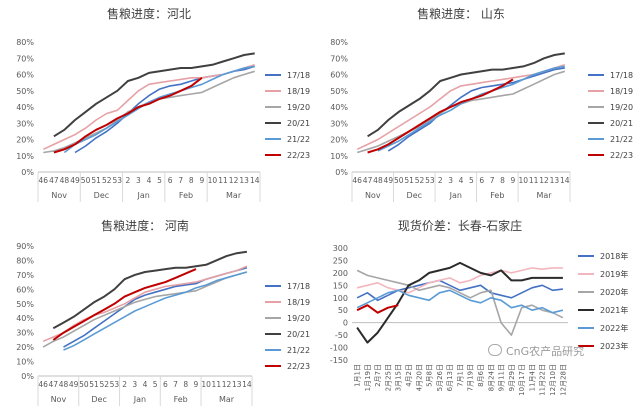 Image resolution: width=640 pixels, height=409 pixels. What do you see at coordinates (614, 274) in the screenshot?
I see `legend-label: 2019年` at bounding box center [614, 274].